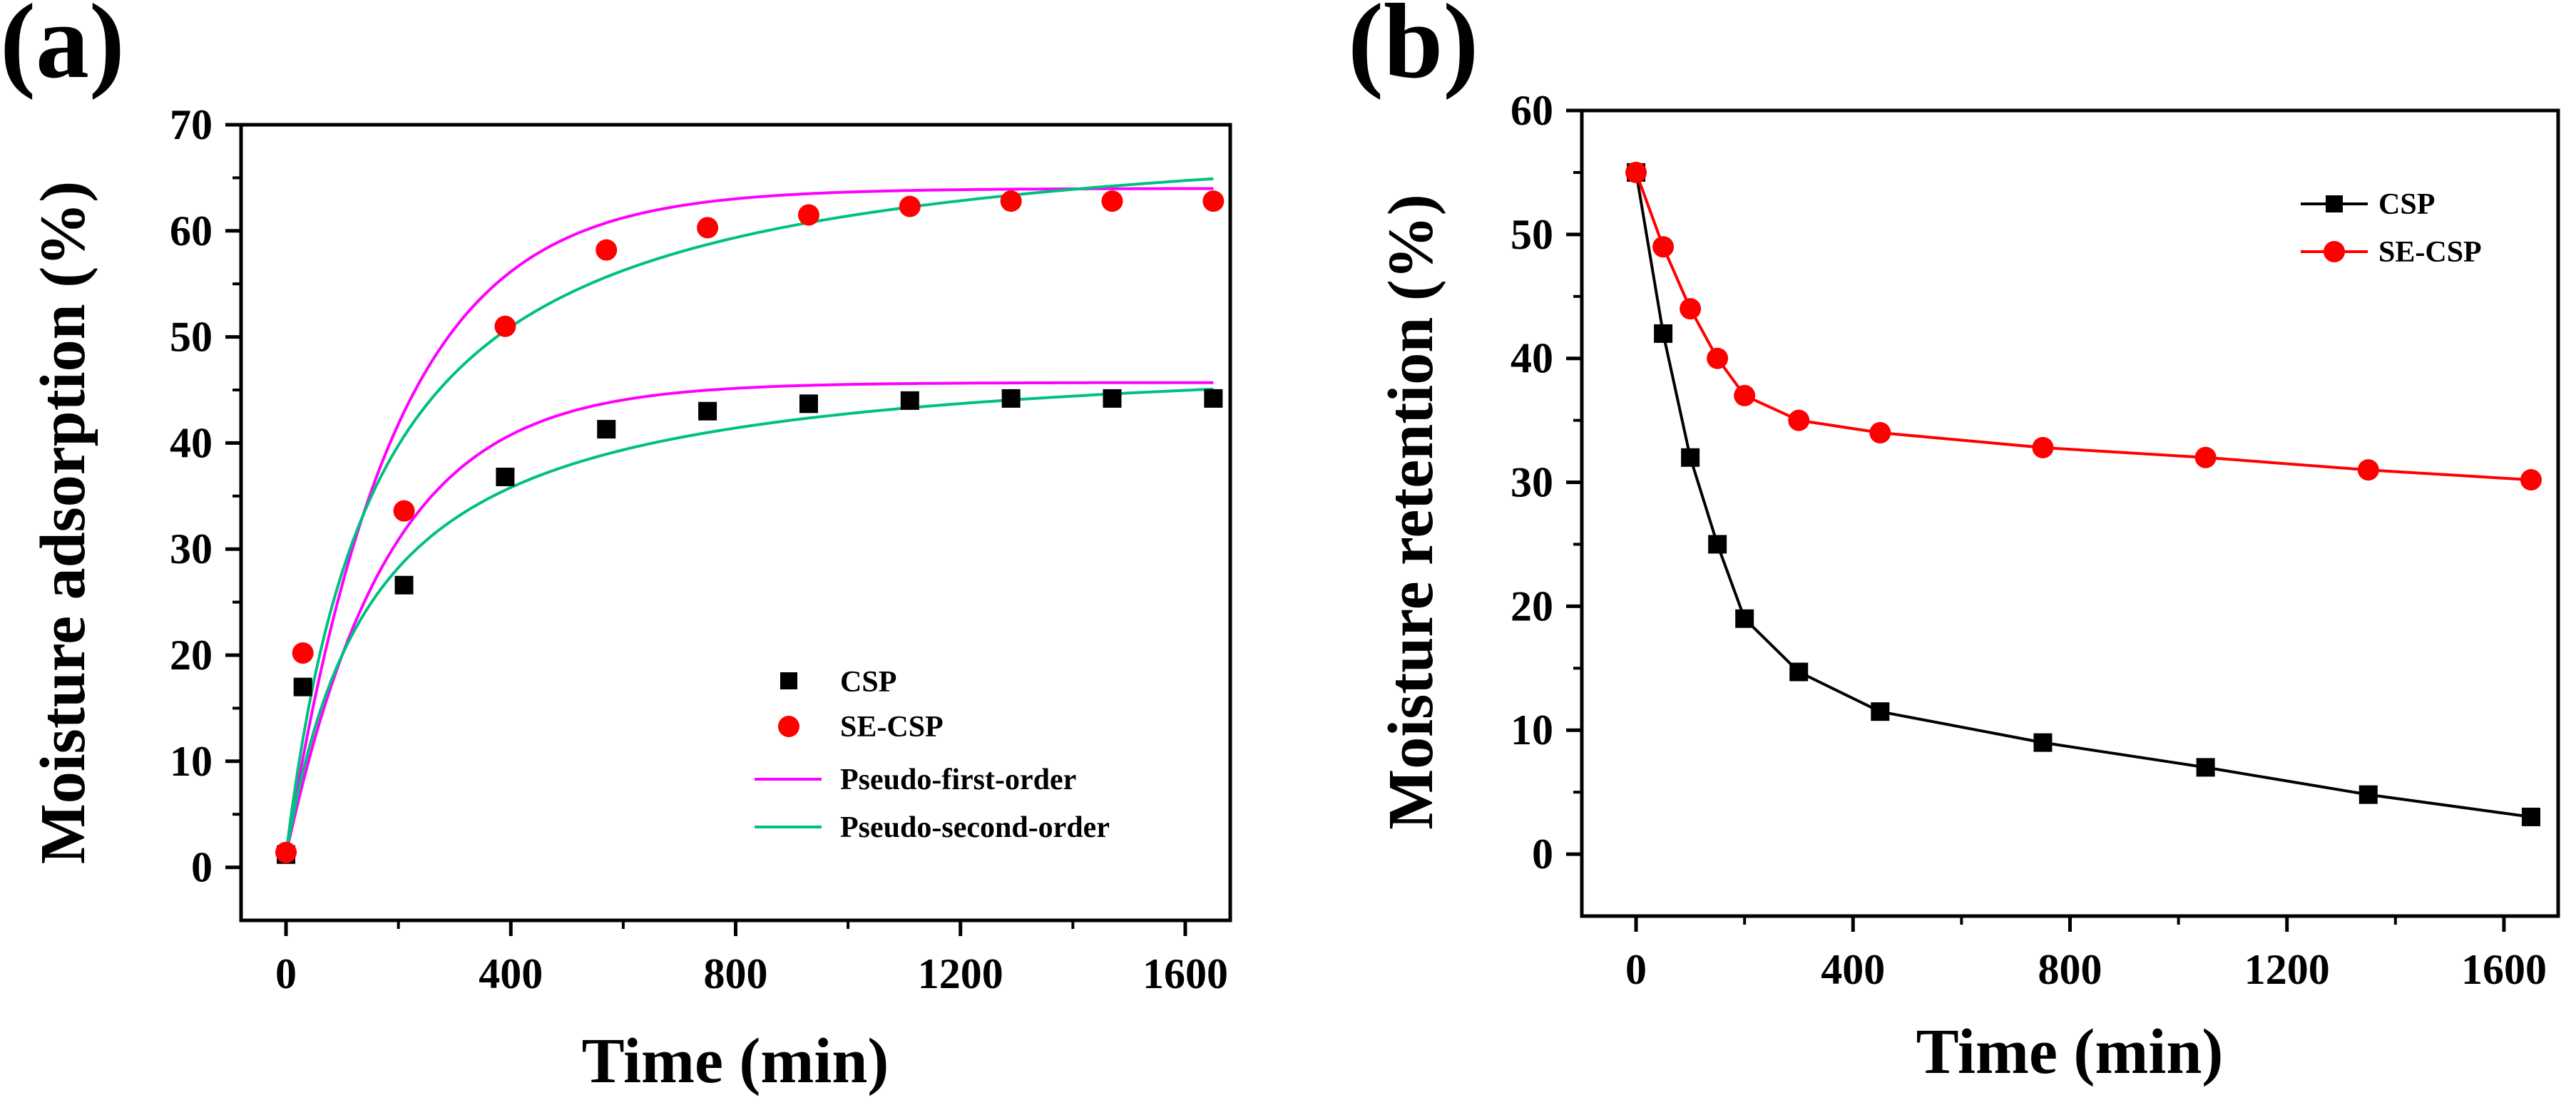 The image size is (2576, 1110). Describe the element at coordinates (63, 523) in the screenshot. I see `panel-a-y-axis-title: Moisture adsorption (%)` at that location.